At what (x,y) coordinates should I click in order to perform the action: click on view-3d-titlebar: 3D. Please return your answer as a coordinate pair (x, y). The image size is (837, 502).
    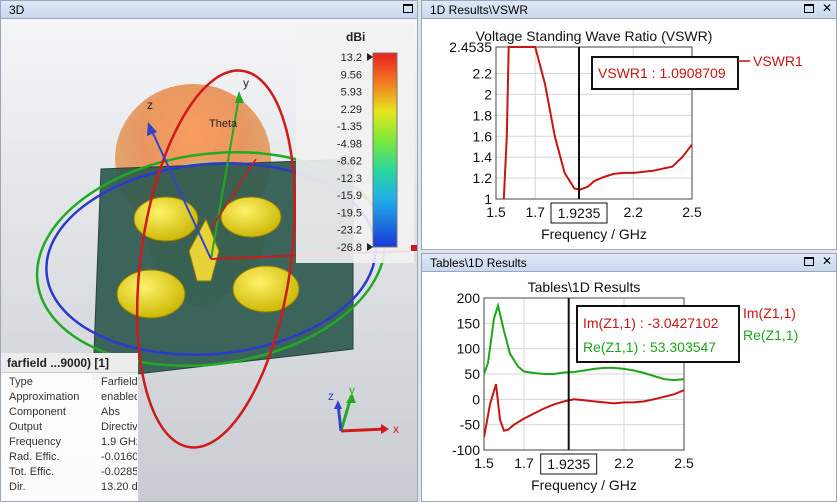
    Looking at the image, I should click on (209, 10).